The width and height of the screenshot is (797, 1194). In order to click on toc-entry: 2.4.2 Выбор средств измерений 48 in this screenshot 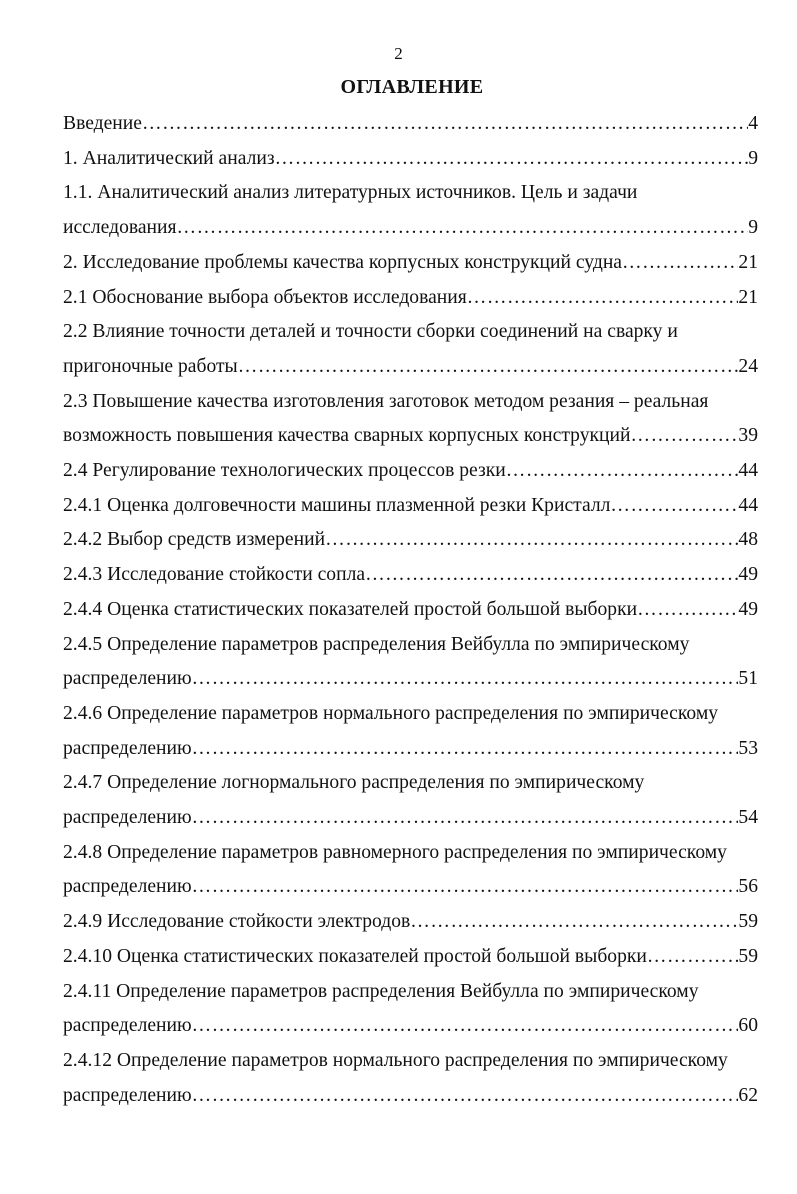, I will do `click(410, 540)`.